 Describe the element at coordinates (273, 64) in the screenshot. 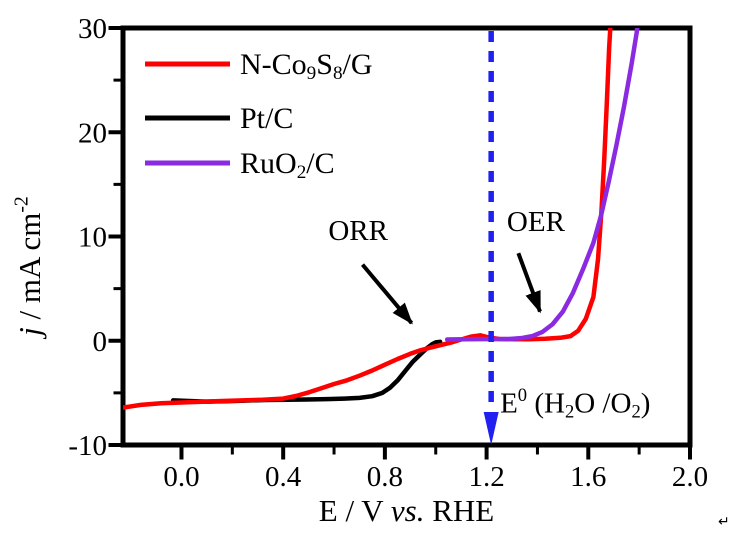

I see `tspan-element: N-Co` at that location.